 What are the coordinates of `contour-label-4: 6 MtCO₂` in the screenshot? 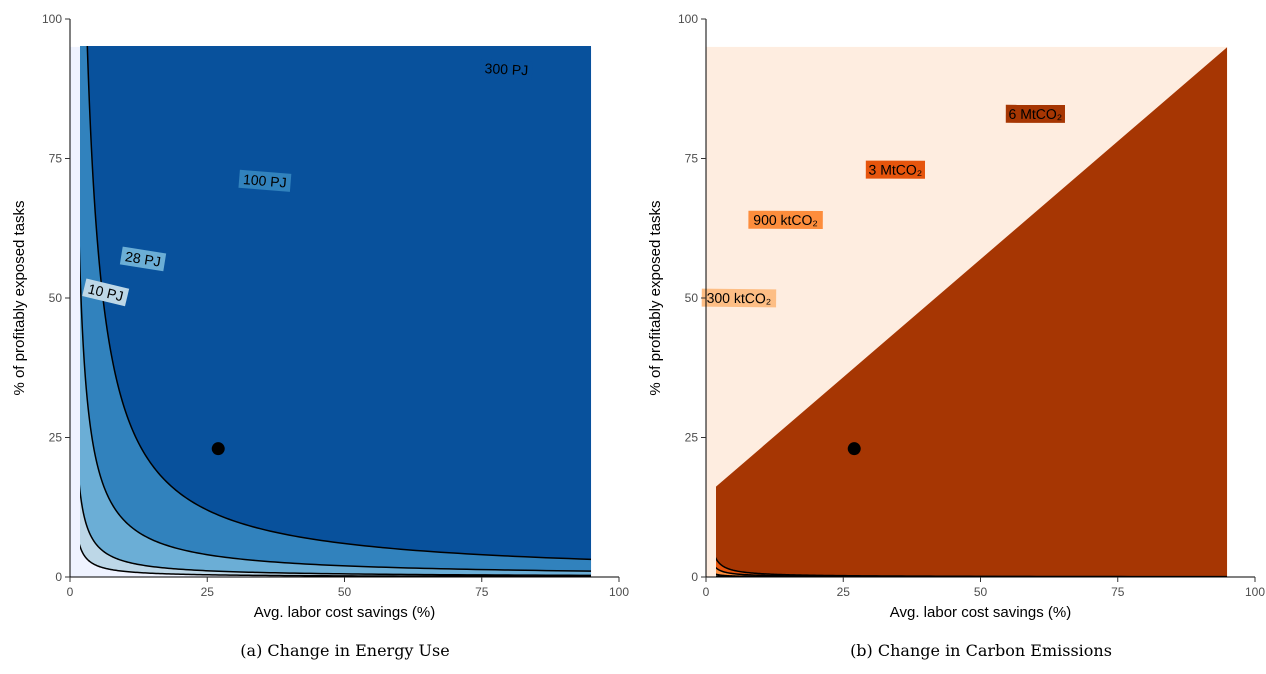 It's located at (1036, 114).